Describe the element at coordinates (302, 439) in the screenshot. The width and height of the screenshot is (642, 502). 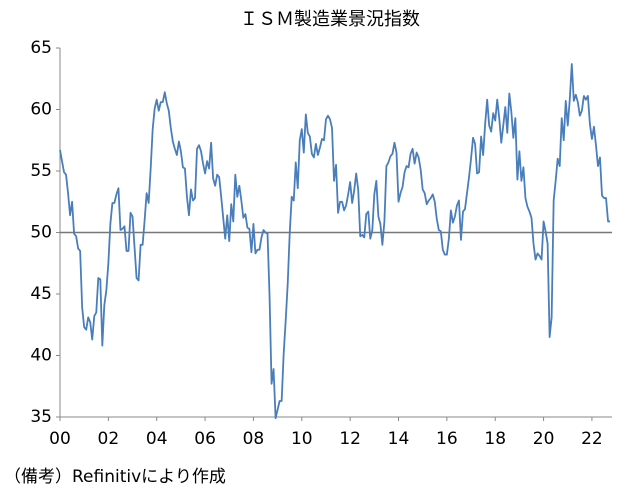
I see `x-tick-label: 10` at that location.